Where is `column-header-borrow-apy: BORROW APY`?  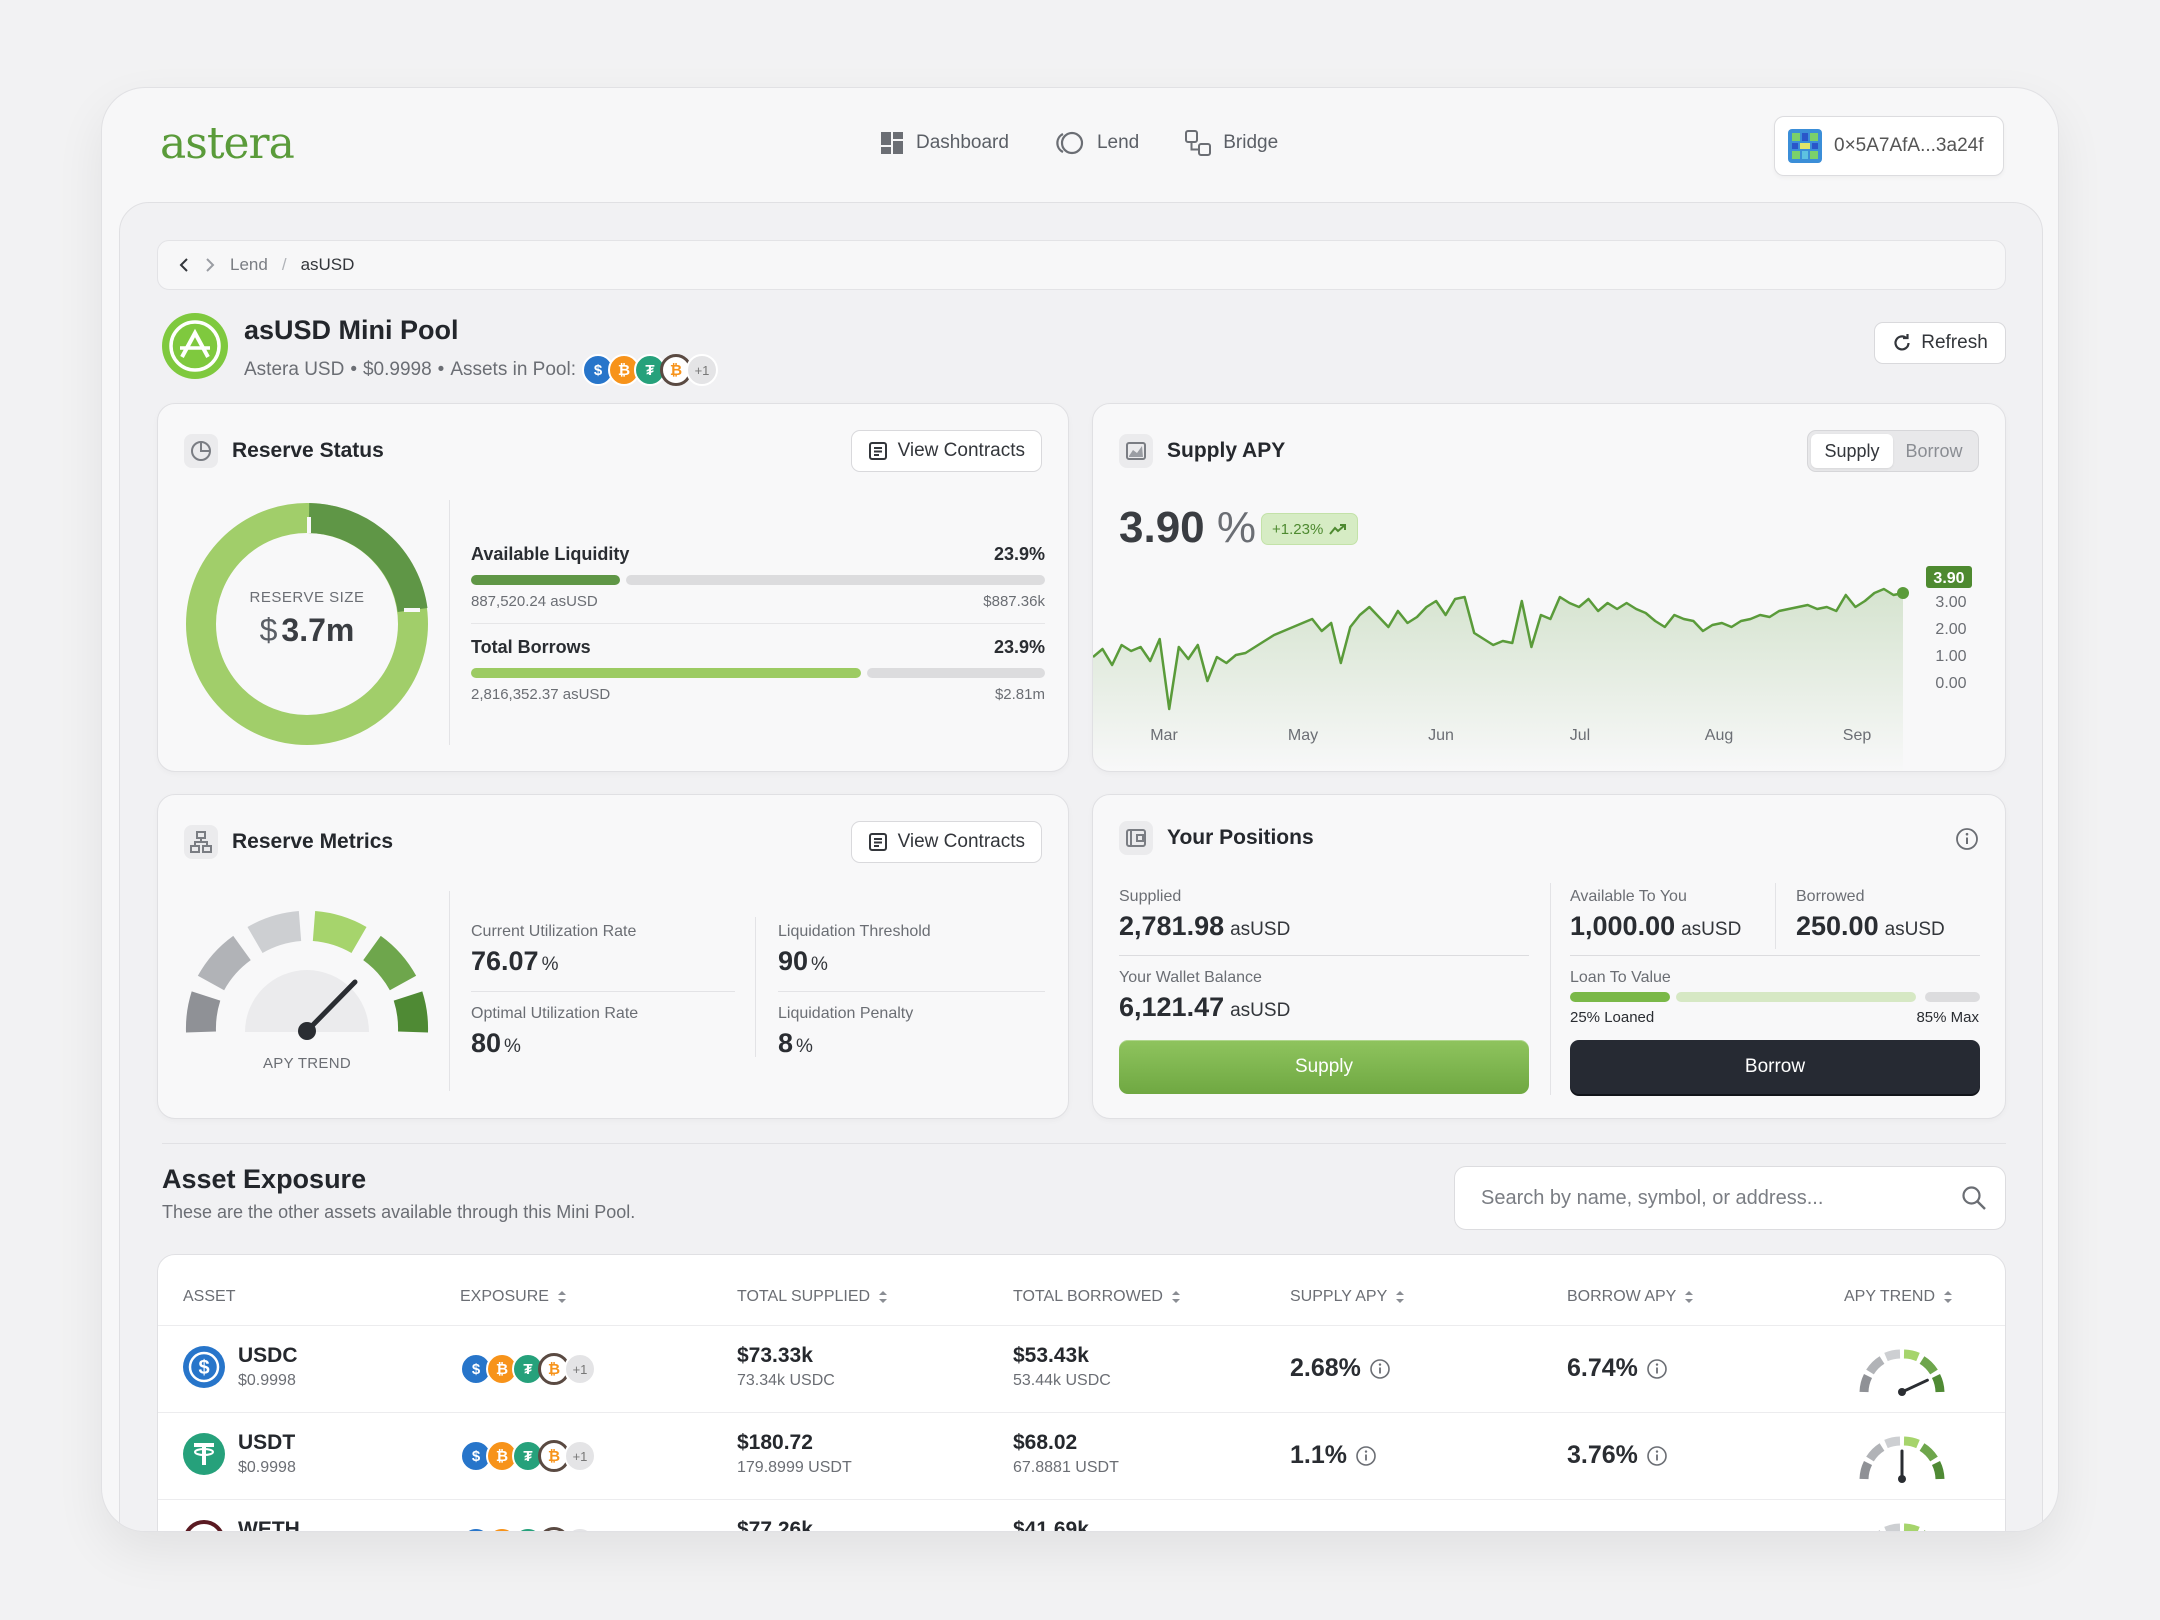 column-header-borrow-apy: BORROW APY is located at coordinates (1630, 1297).